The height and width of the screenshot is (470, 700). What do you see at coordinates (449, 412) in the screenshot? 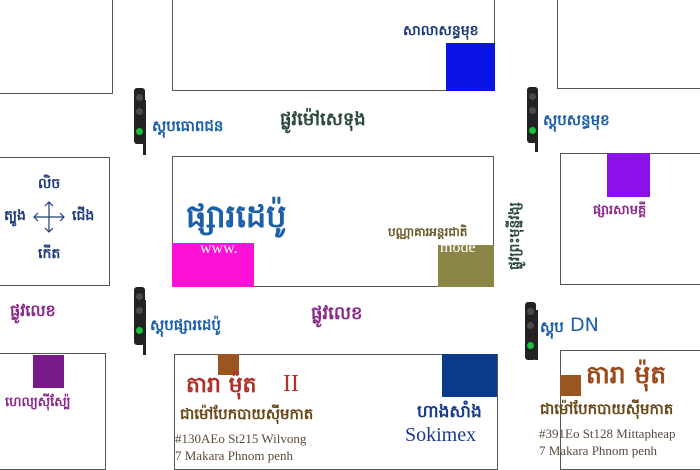
I see `sokimex-khmer-label: ហាងសាំង` at bounding box center [449, 412].